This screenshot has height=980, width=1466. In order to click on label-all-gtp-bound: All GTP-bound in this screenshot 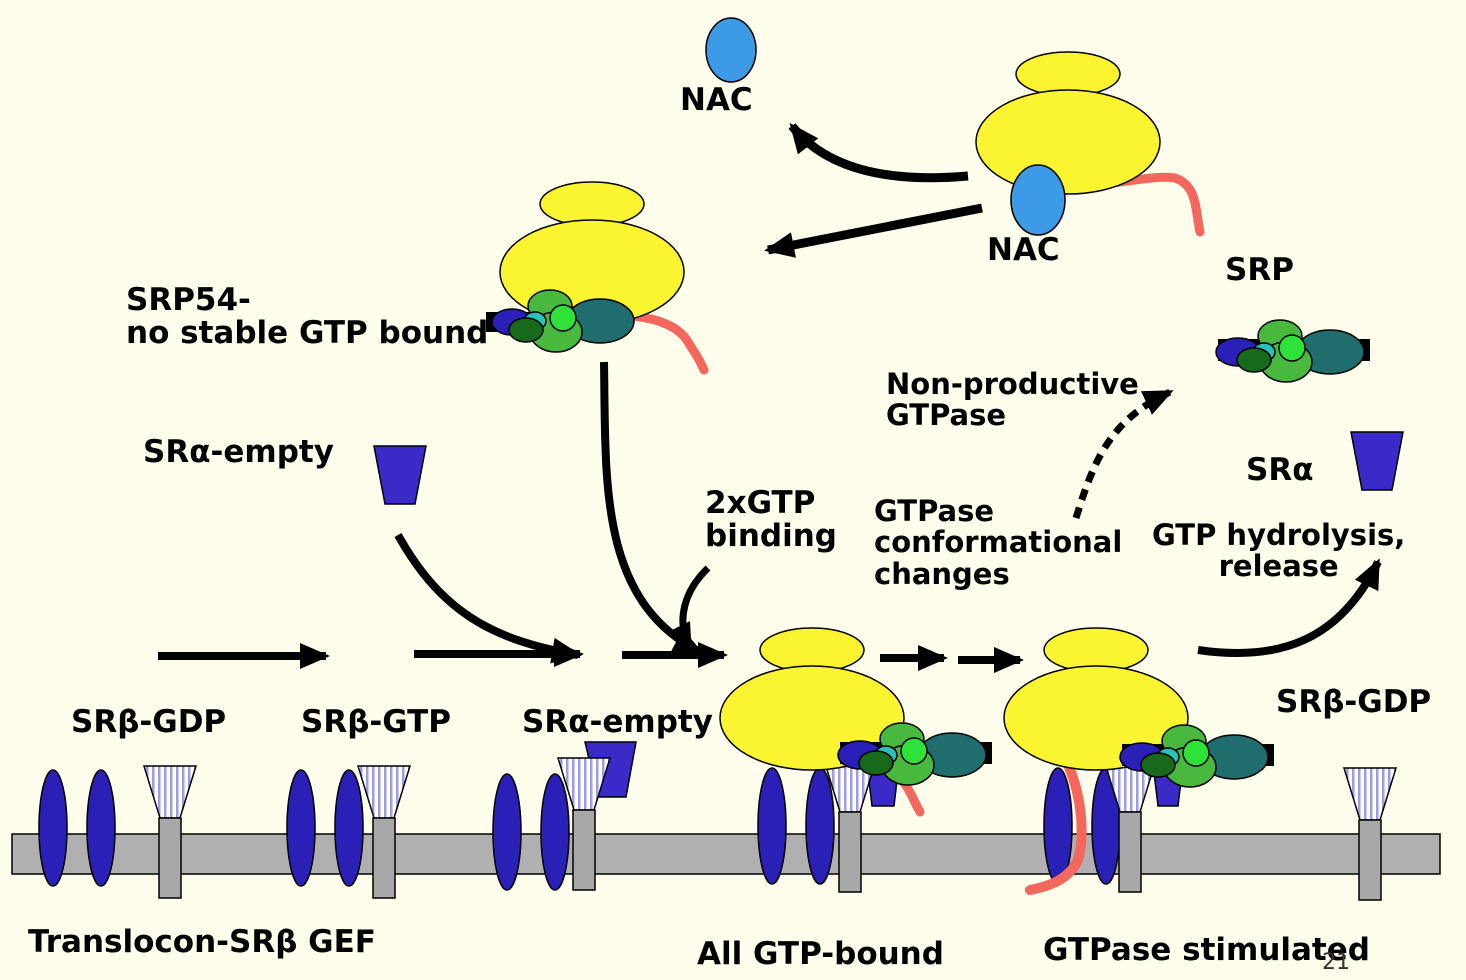, I will do `click(820, 954)`.